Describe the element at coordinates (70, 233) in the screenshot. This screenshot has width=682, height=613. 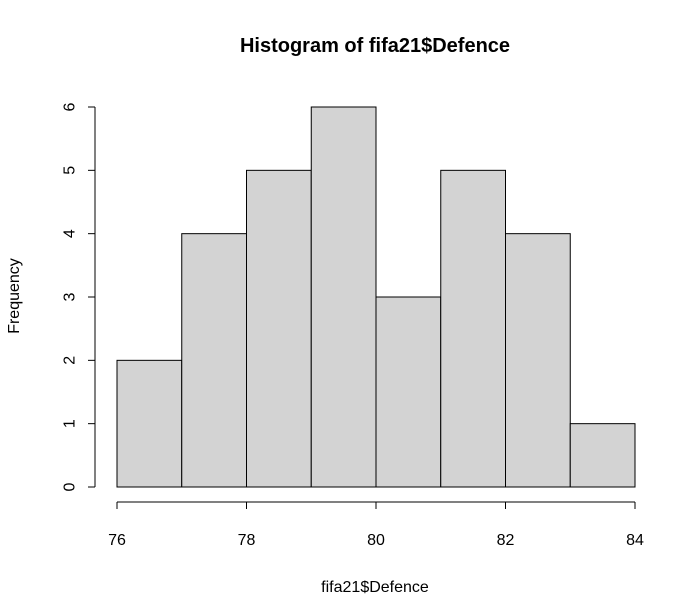
I see `y-tick-label-4: 4` at that location.